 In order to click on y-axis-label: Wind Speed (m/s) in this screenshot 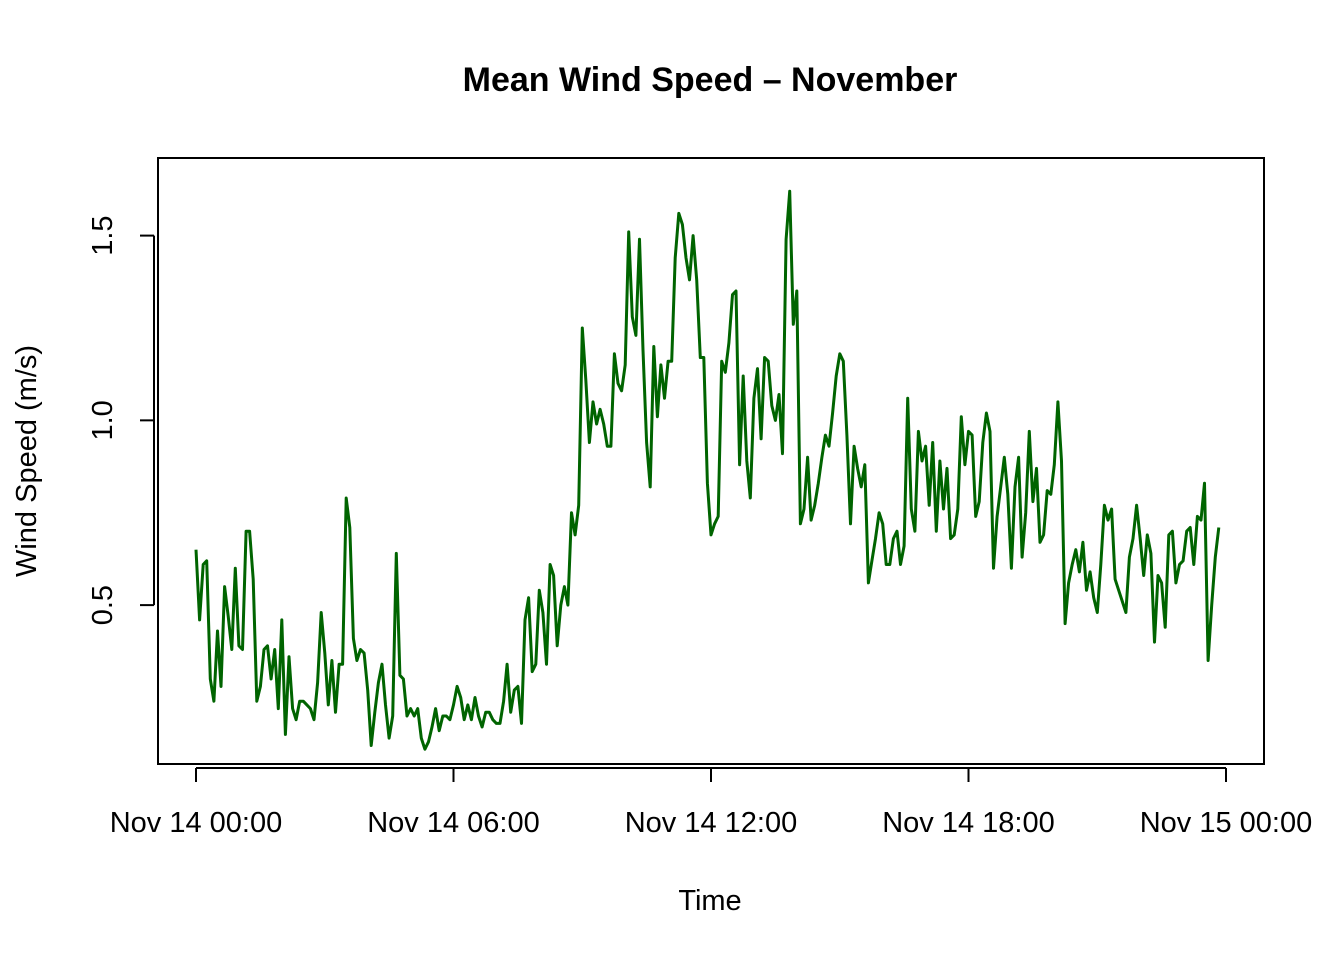, I will do `click(27, 461)`.